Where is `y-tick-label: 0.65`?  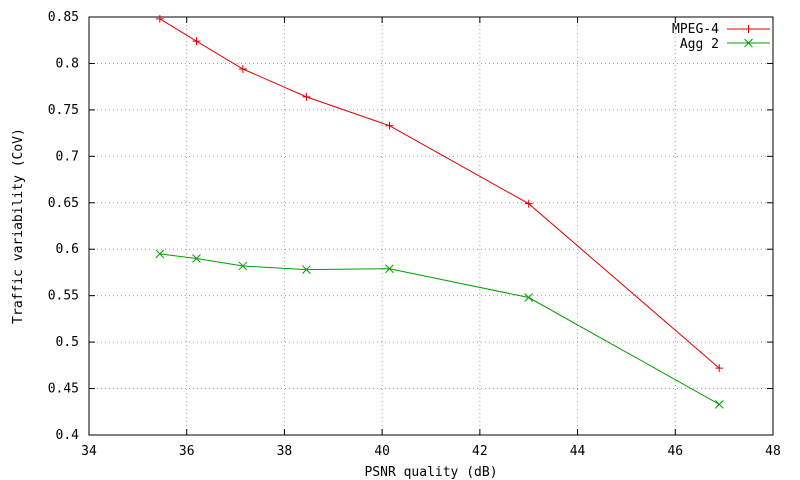
y-tick-label: 0.65 is located at coordinates (63, 203).